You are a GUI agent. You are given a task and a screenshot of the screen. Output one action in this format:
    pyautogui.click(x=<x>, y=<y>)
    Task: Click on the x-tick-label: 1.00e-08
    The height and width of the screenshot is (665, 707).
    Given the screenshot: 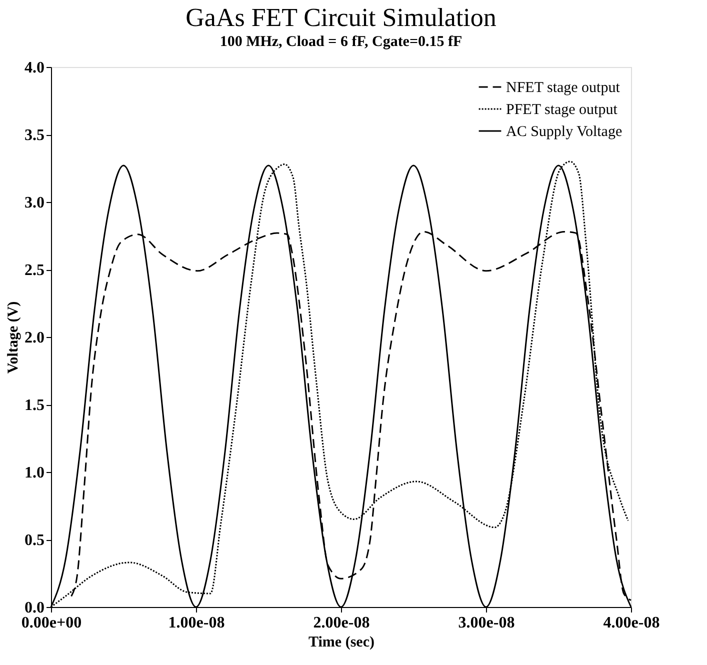 What is the action you would take?
    pyautogui.click(x=196, y=623)
    